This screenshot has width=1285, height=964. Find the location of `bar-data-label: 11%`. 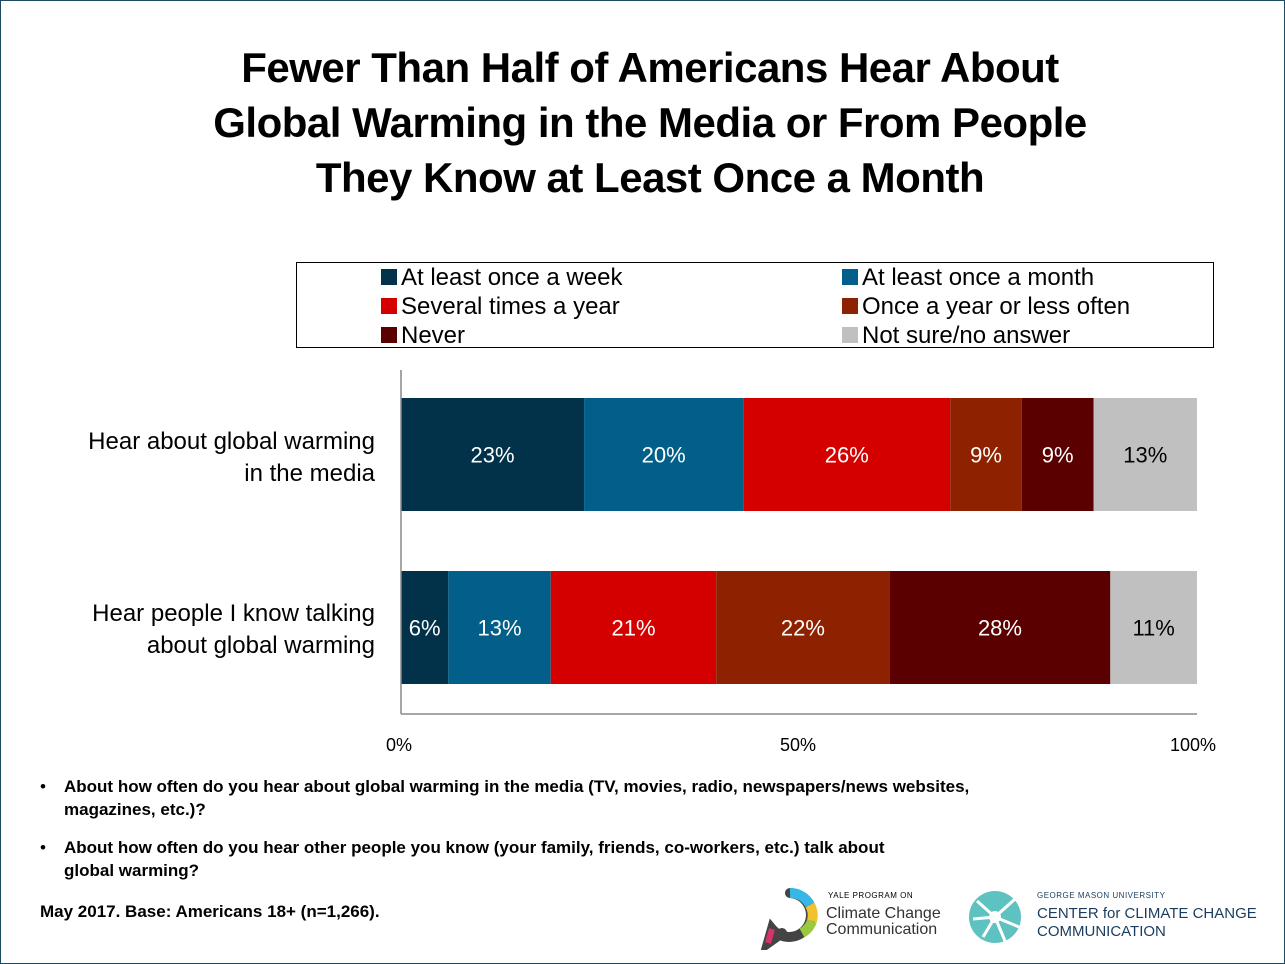

bar-data-label: 11% is located at coordinates (1153, 628).